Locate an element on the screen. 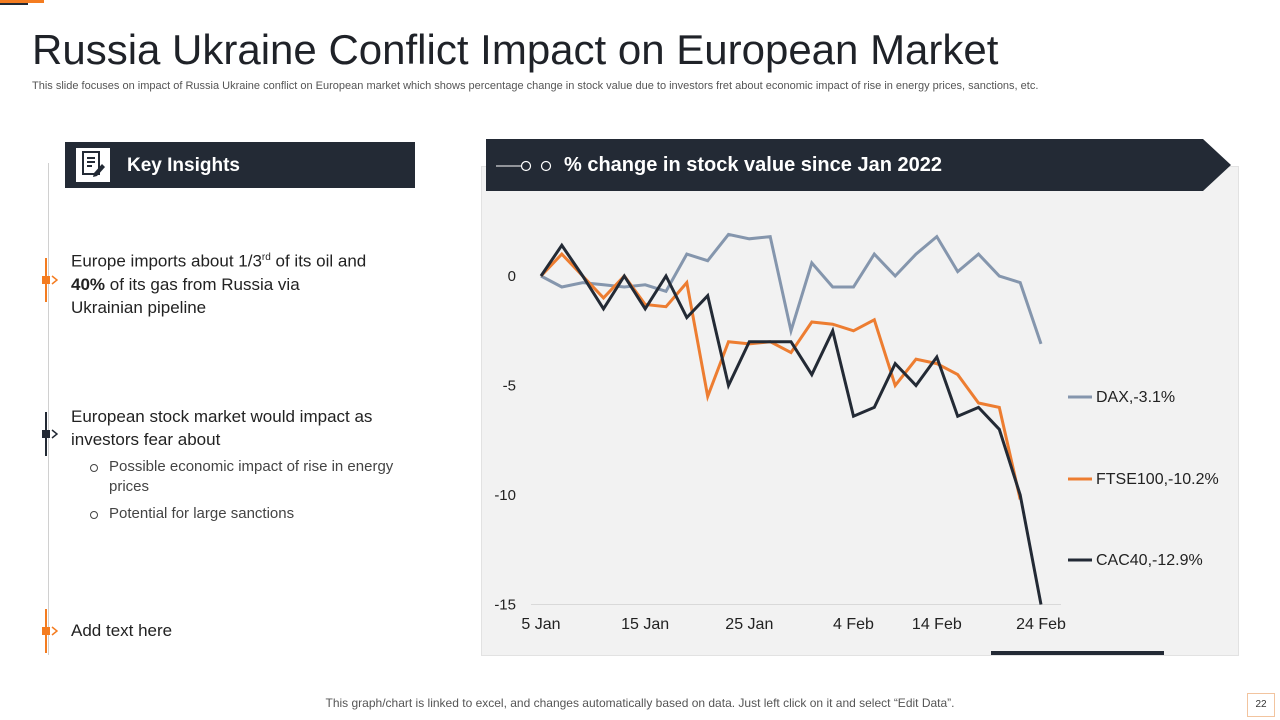 The width and height of the screenshot is (1280, 720). x-tick-label: 14 Feb is located at coordinates (937, 624).